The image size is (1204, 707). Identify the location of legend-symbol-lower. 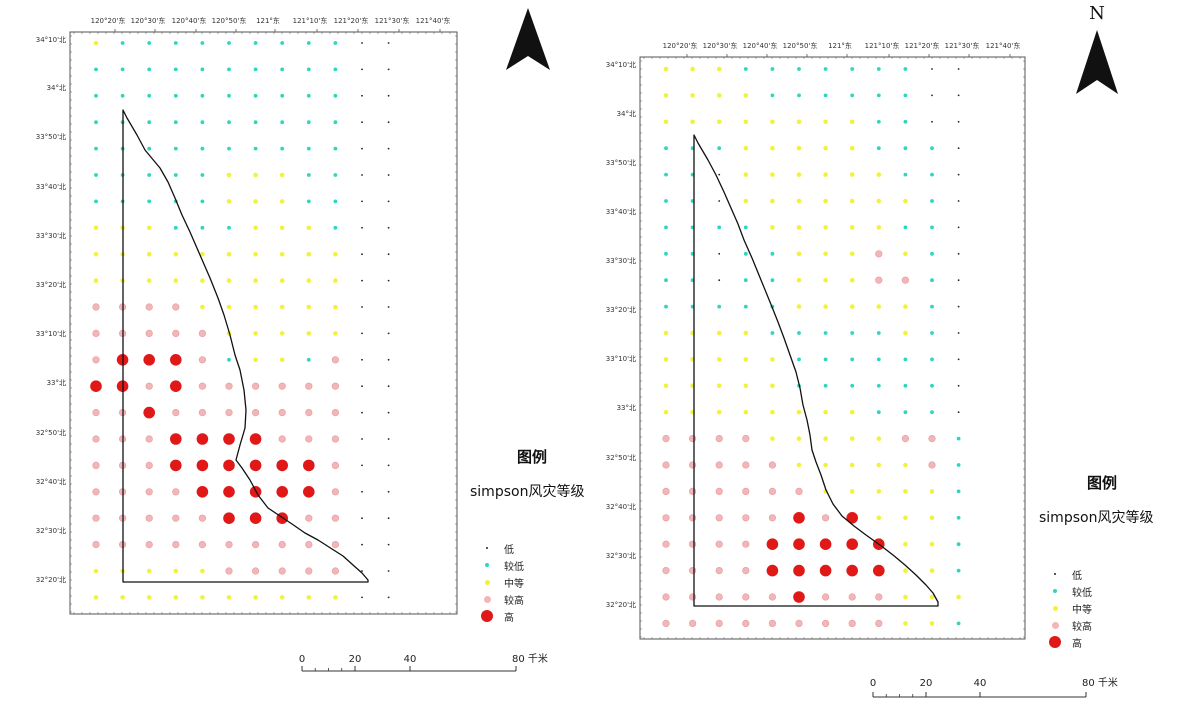
(1055, 591).